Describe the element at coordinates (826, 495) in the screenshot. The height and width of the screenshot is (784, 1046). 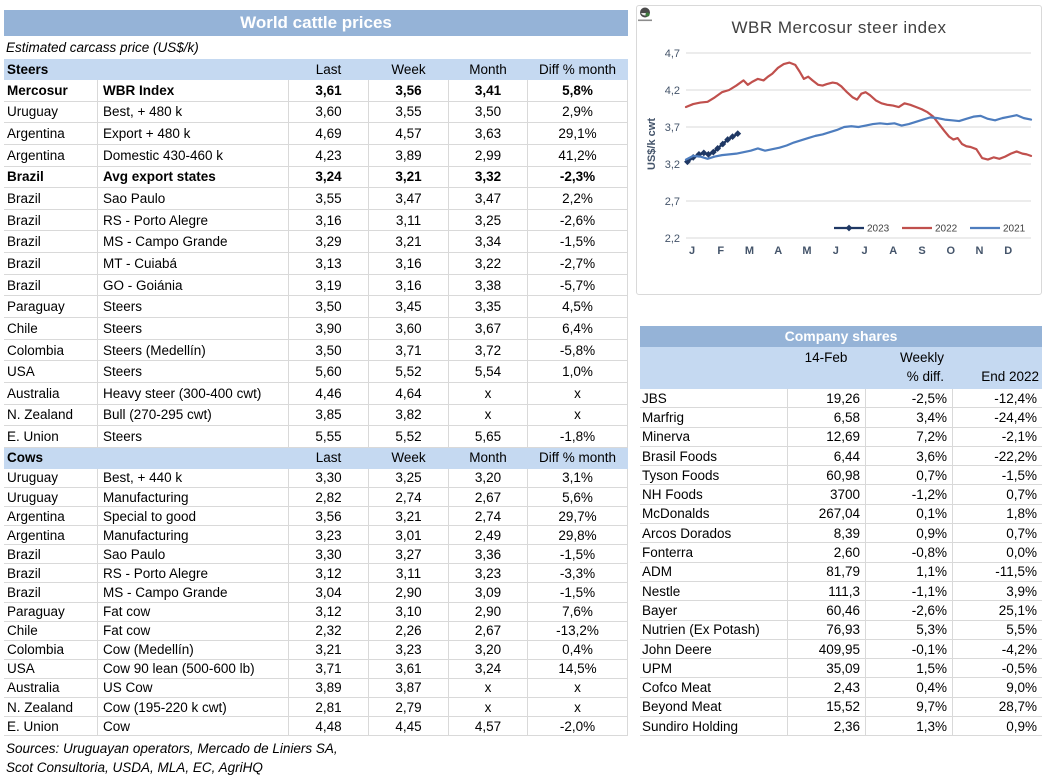
I see `cell-price: 3700` at that location.